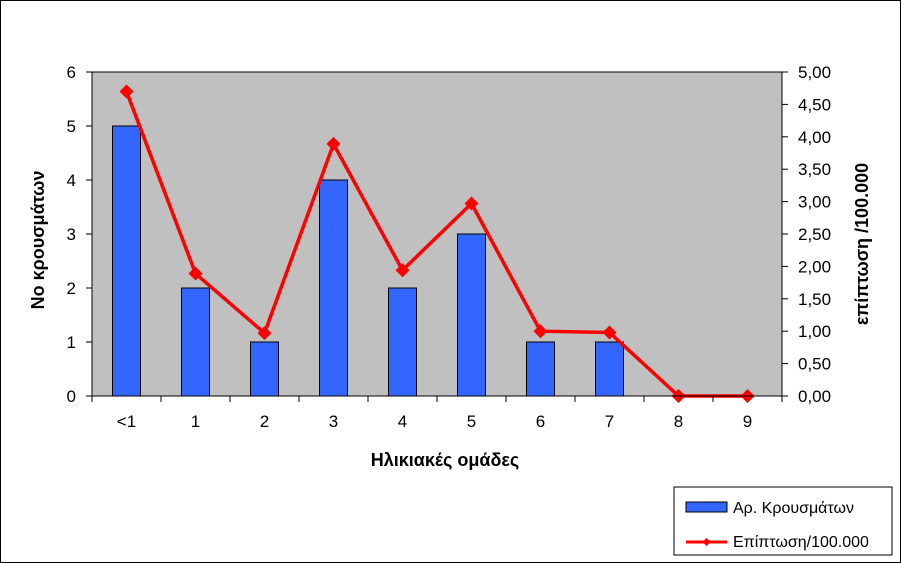 This screenshot has width=901, height=563. Describe the element at coordinates (814, 234) in the screenshot. I see `y2-tick-label: 2,50` at that location.